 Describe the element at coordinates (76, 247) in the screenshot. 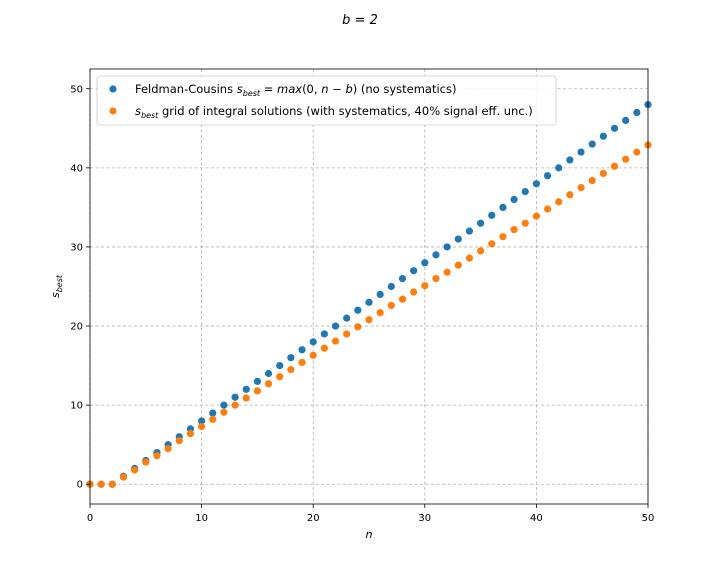

I see `y-tick-label: 30` at that location.